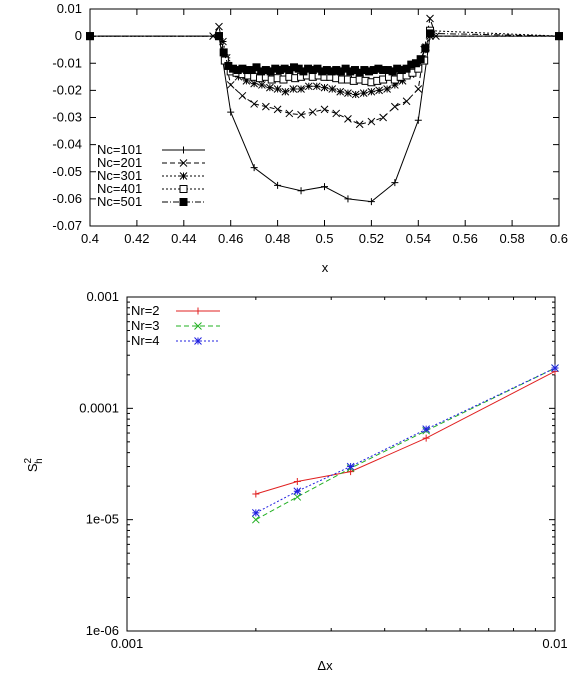  Describe the element at coordinates (136, 238) in the screenshot. I see `x-tick-label: 0.42` at that location.